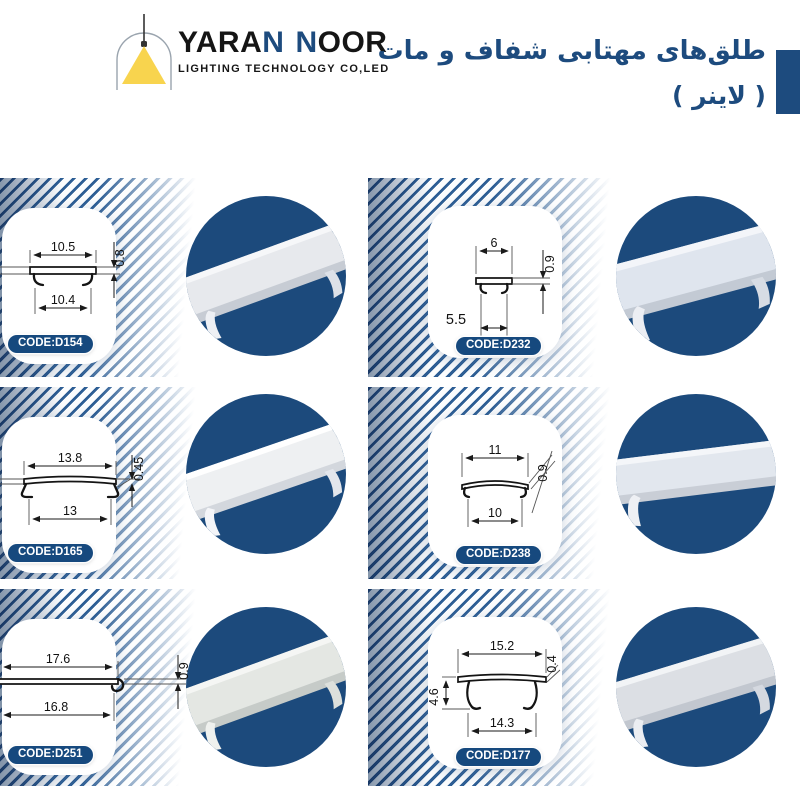 The image size is (800, 800). Describe the element at coordinates (56, 707) in the screenshot. I see `dim-bottom-width: 16.8` at that location.